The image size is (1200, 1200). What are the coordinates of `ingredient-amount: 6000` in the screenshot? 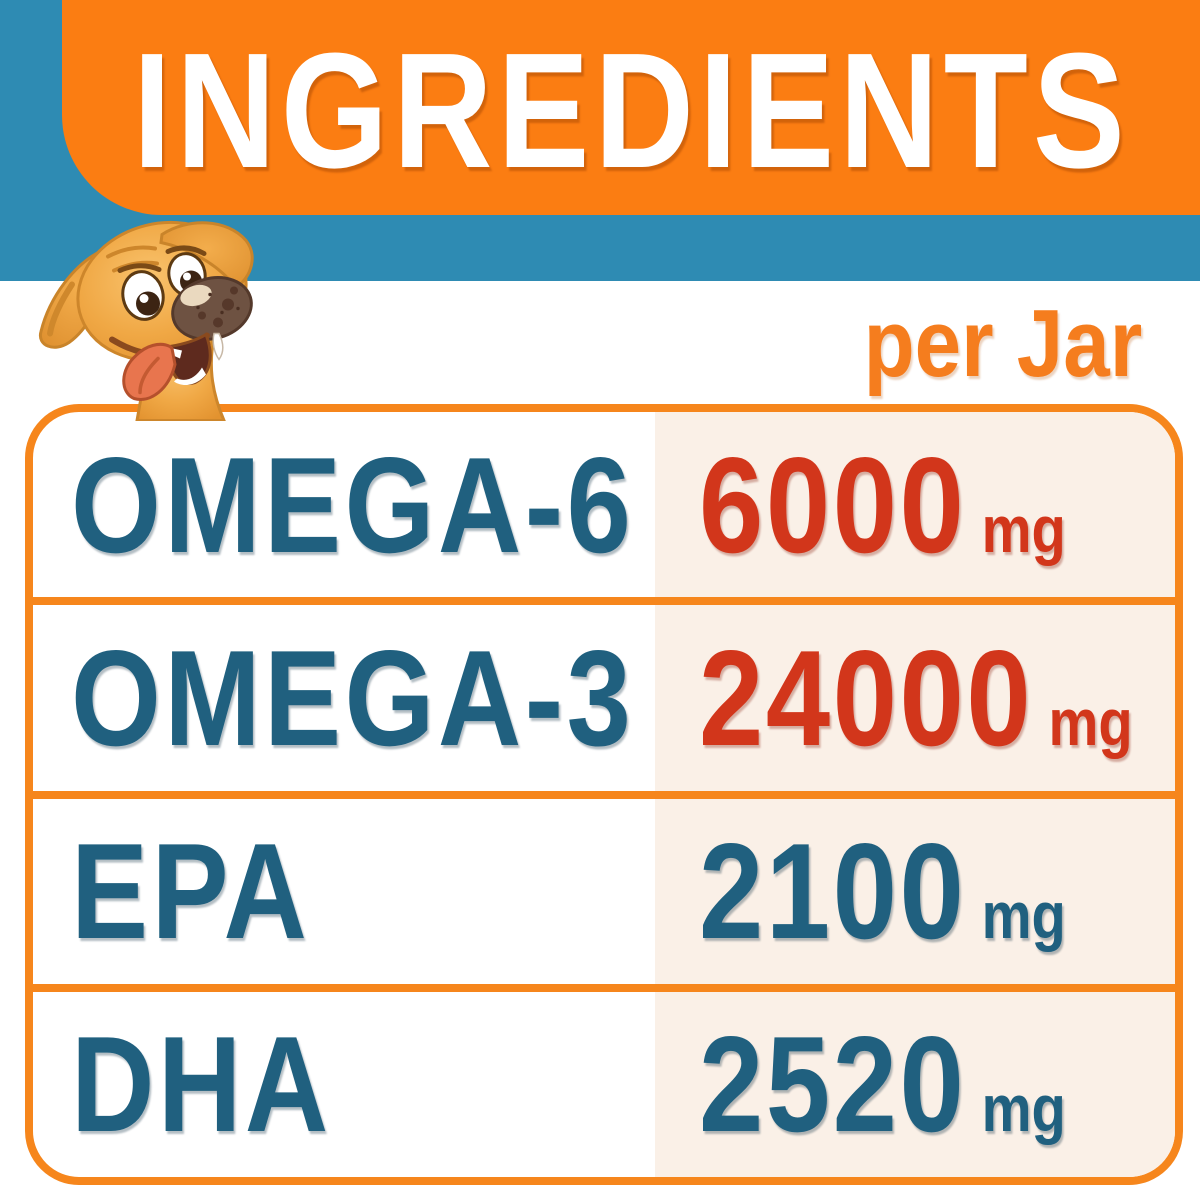 It's located at (833, 504).